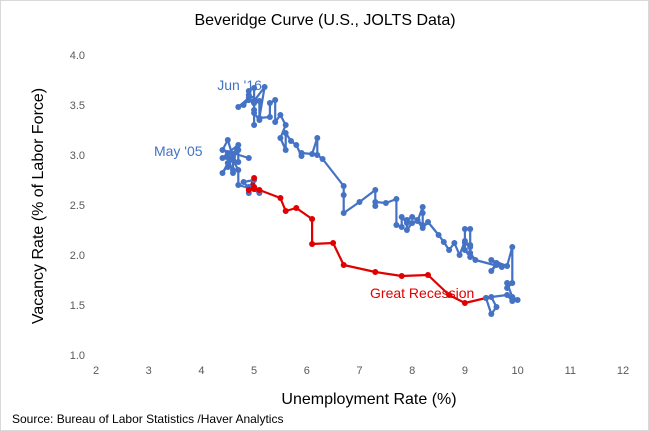  I want to click on x-tick-label: 7, so click(359, 371).